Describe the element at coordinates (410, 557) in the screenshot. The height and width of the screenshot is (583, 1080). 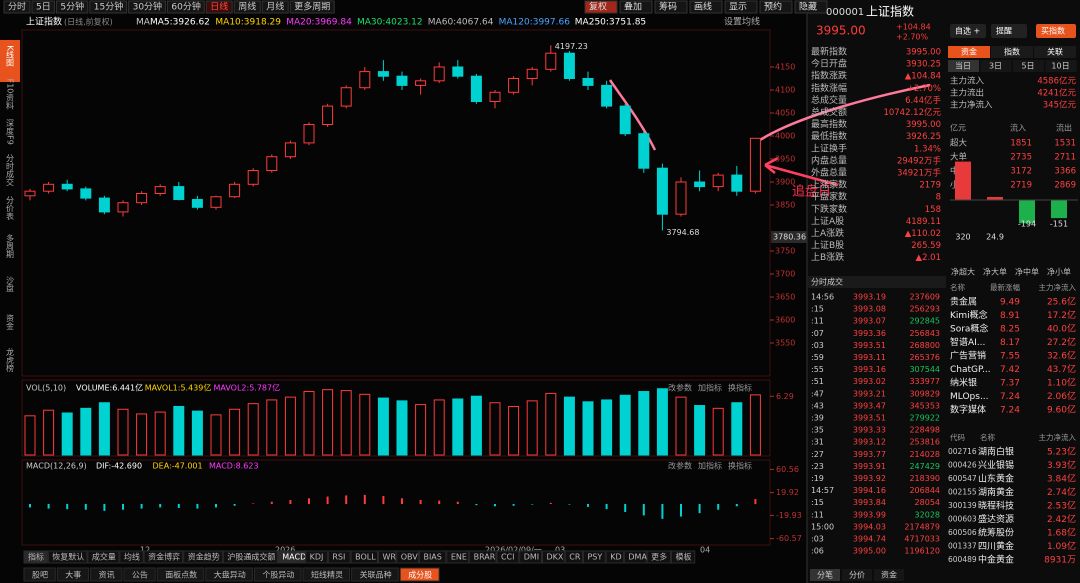
I see `indicator-tab: OBV` at that location.